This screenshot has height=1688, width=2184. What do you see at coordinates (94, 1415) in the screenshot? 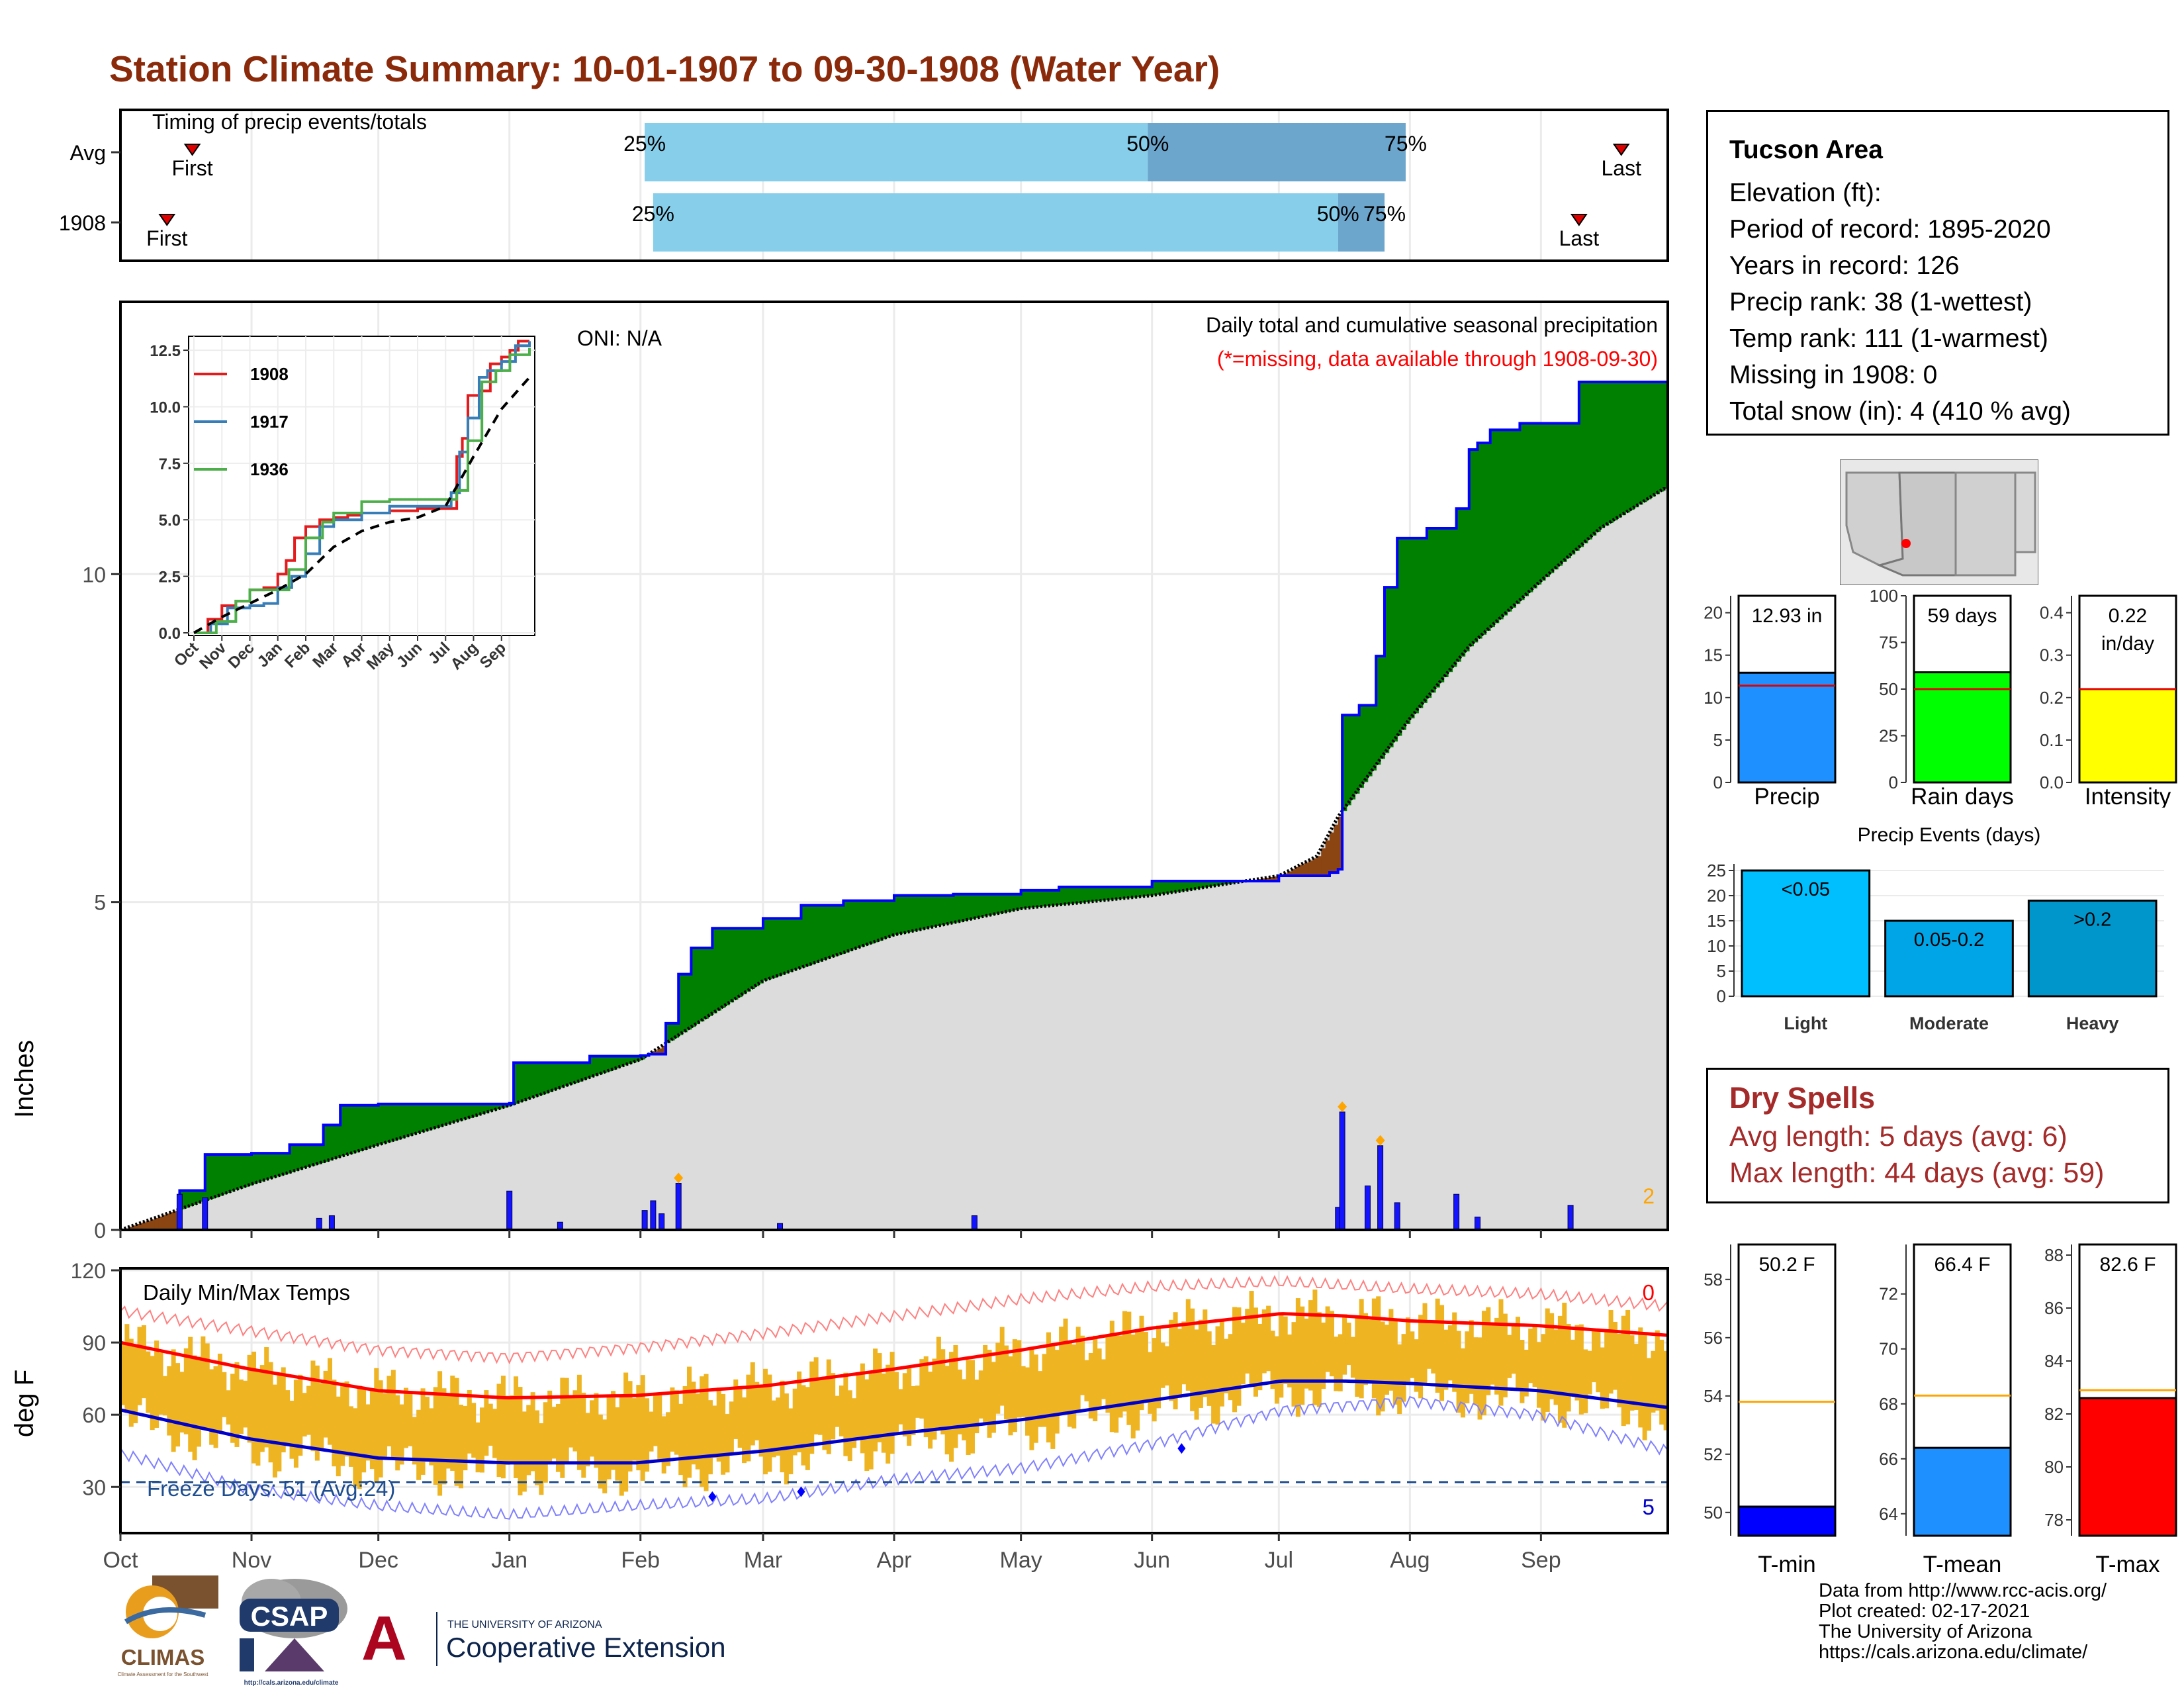
I see `temp-y-tick: 60` at bounding box center [94, 1415].